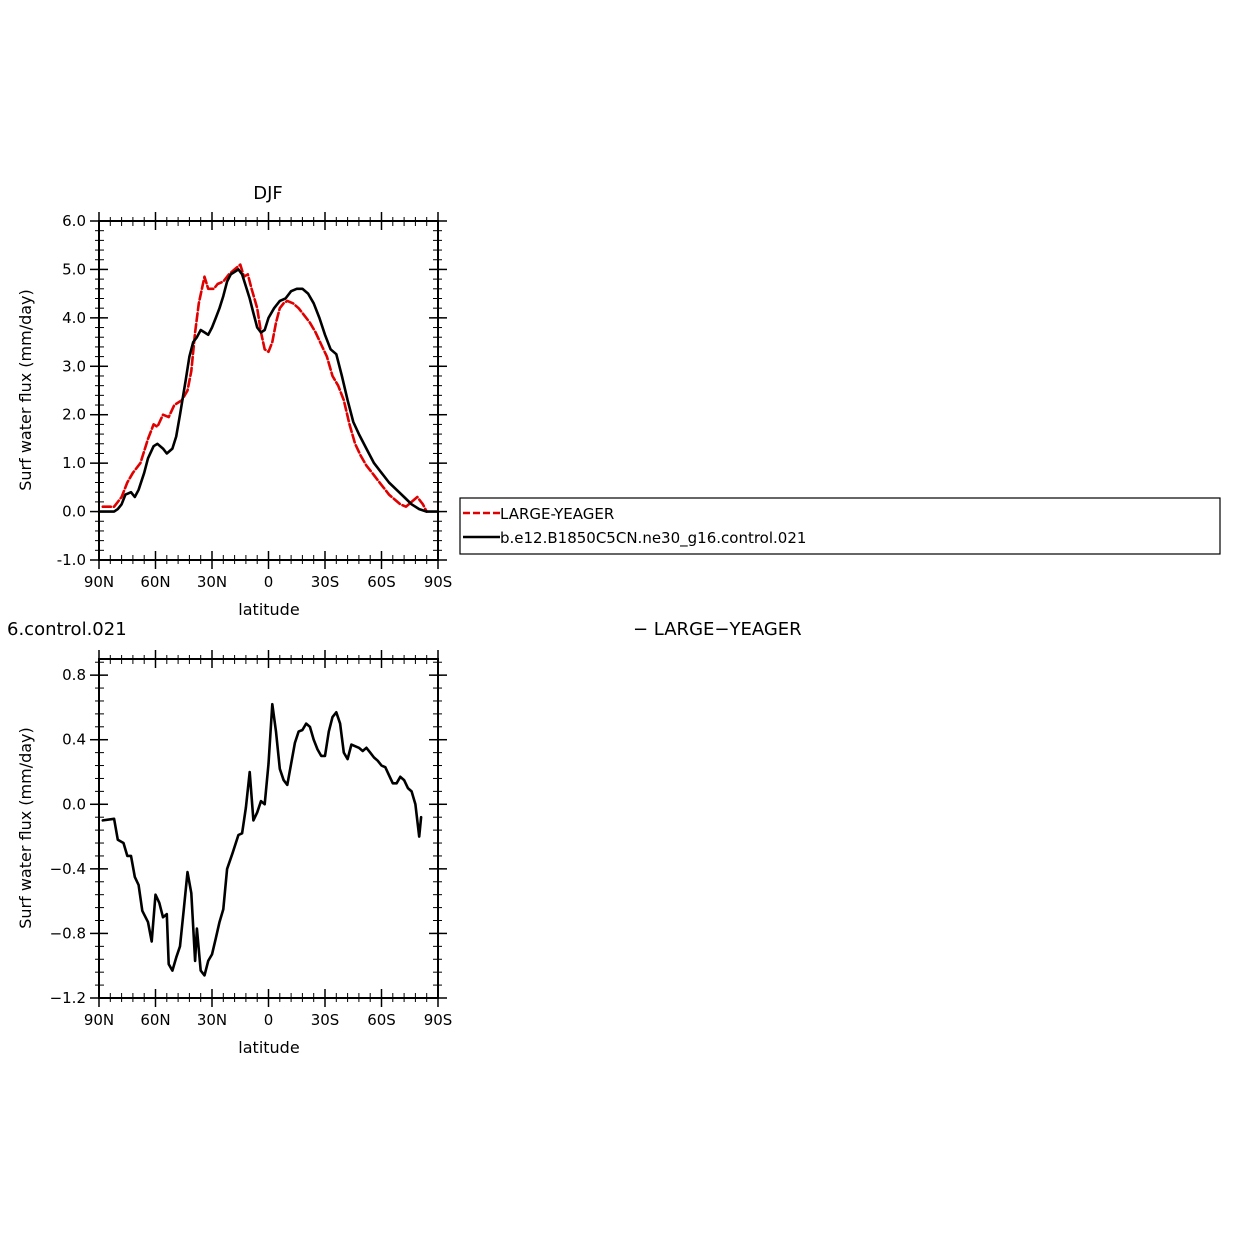 The image size is (1239, 1236). What do you see at coordinates (717, 629) in the screenshot?
I see `bottom-chart-title-right: − LARGE−YEAGER` at bounding box center [717, 629].